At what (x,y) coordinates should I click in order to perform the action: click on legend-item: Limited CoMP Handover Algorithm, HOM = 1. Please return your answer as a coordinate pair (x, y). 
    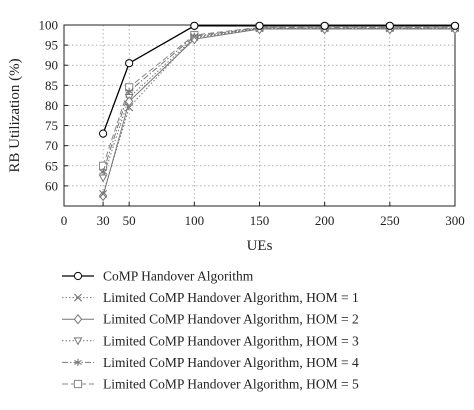
    Looking at the image, I should click on (210, 297).